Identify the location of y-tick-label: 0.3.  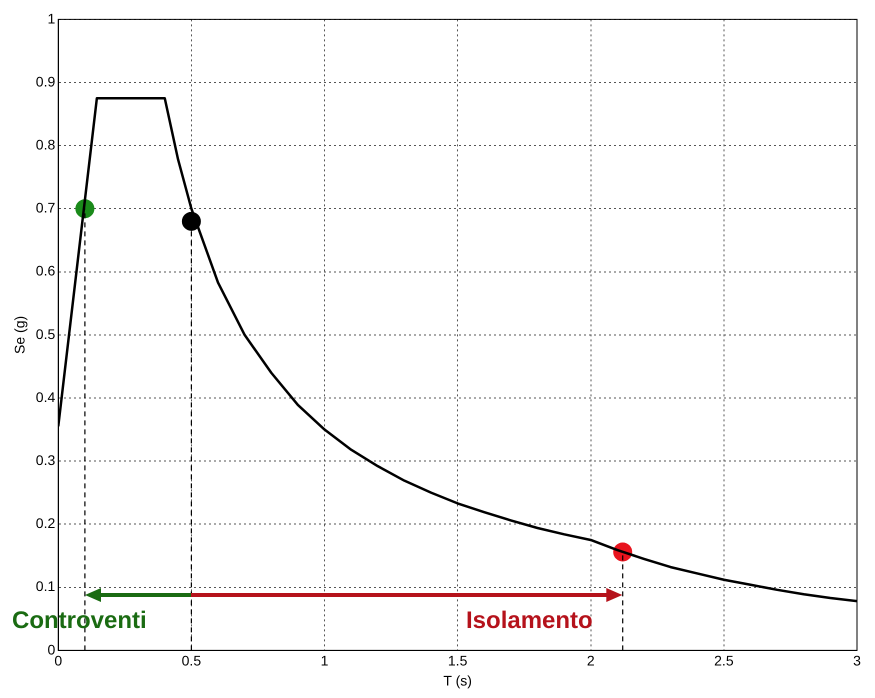
(46, 460).